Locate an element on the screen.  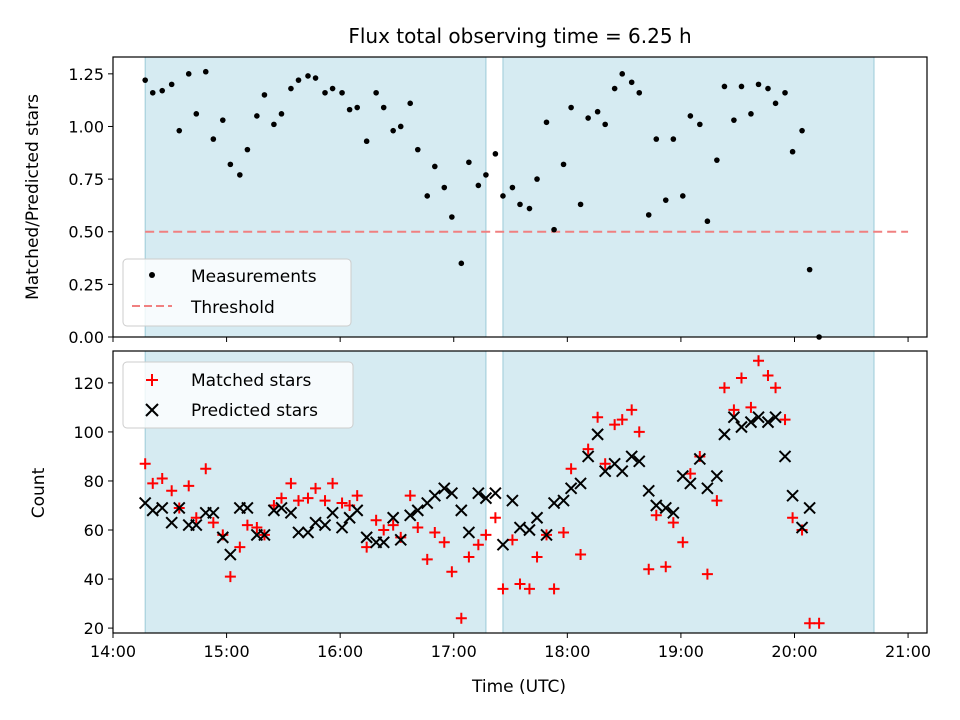
bottom-y-tick-label: 120 is located at coordinates (88, 383).